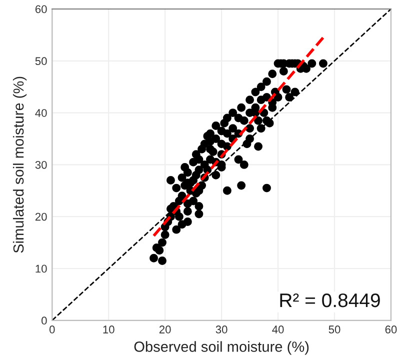 The image size is (401, 360). What do you see at coordinates (41, 113) in the screenshot?
I see `y-tick-label: 40` at bounding box center [41, 113].